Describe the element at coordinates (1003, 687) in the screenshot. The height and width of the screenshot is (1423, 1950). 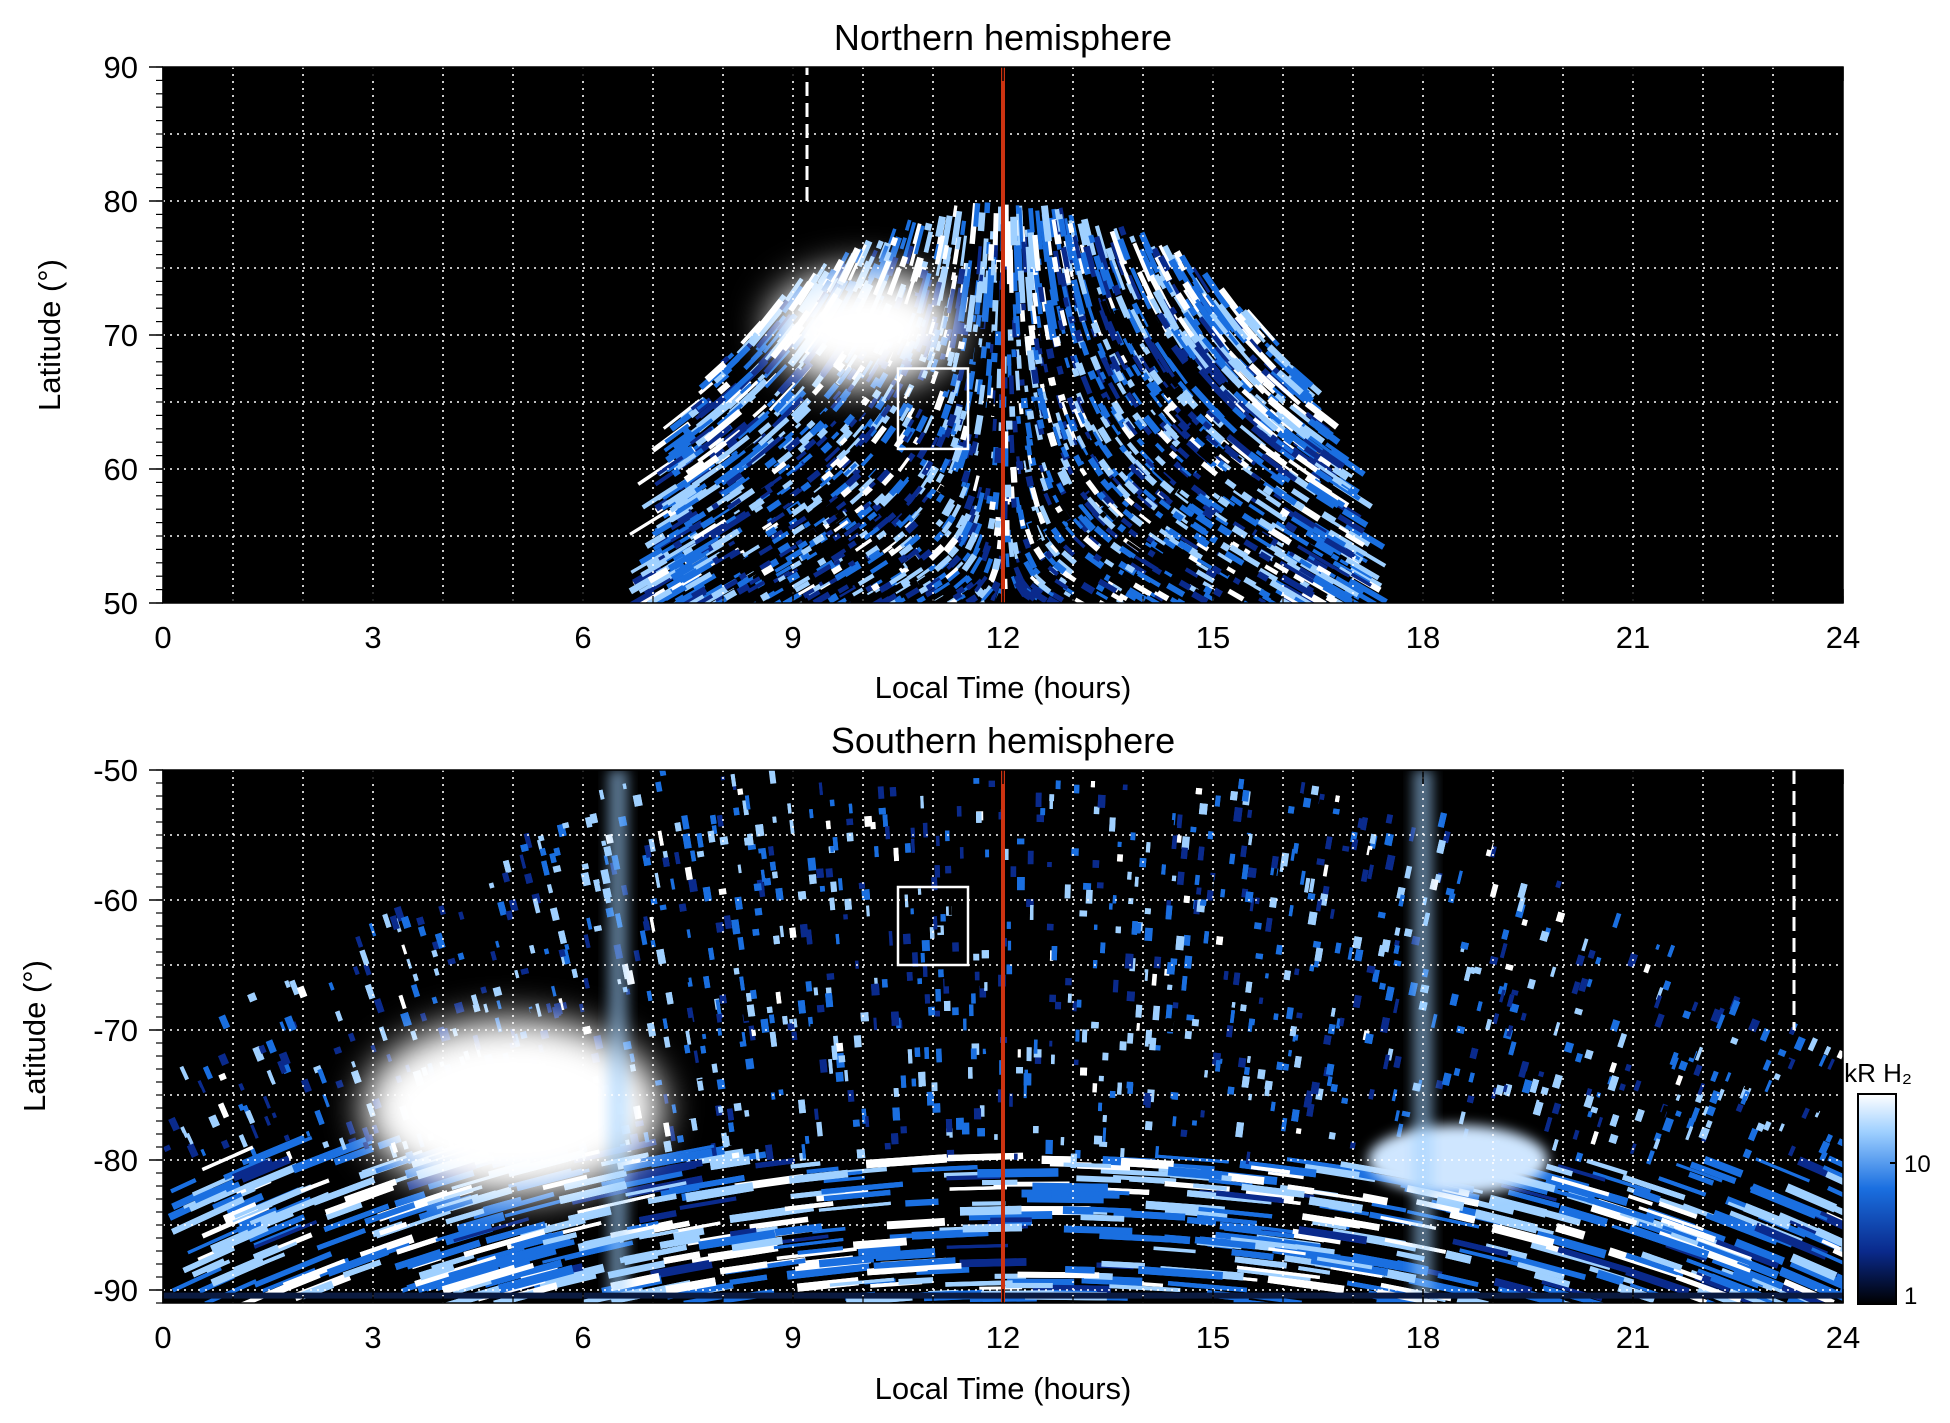
I see `north-xlabel: Local Time (hours)` at that location.